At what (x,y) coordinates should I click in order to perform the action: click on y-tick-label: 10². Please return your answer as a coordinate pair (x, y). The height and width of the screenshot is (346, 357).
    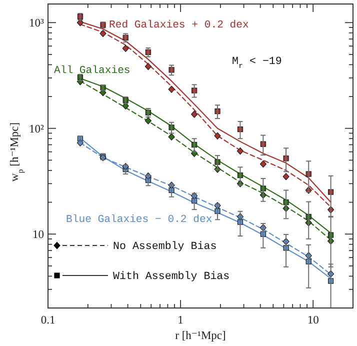
    Looking at the image, I should click on (37, 129).